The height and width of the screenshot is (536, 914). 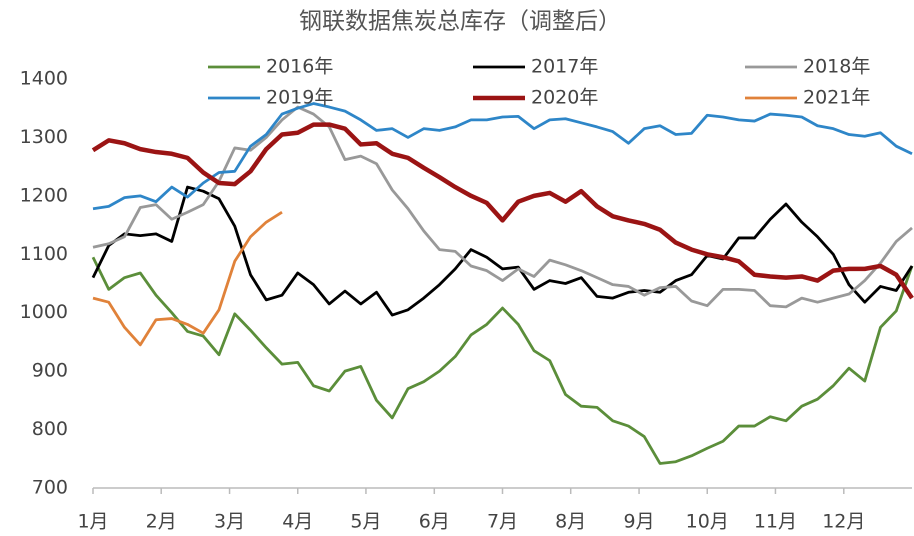 I want to click on x-tick-label: 6月, so click(x=434, y=522).